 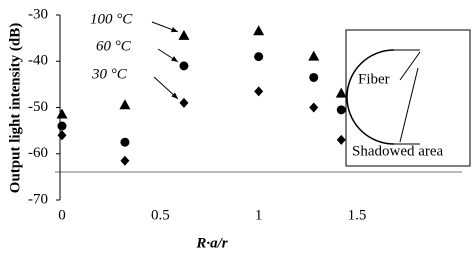 I want to click on series-label: 30 °C, so click(x=109, y=74).